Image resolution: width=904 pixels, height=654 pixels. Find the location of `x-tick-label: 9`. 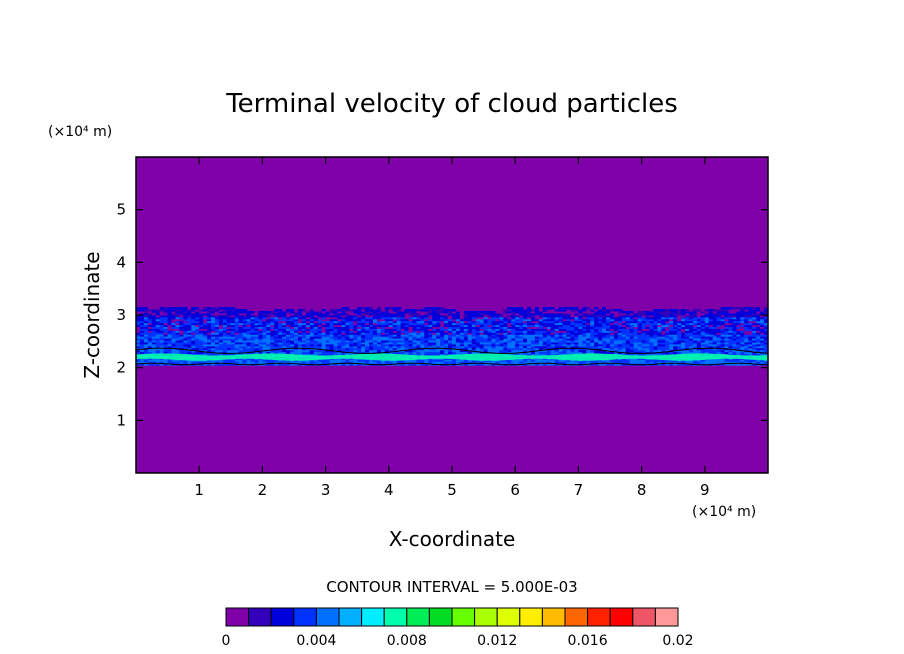

x-tick-label: 9 is located at coordinates (705, 490).